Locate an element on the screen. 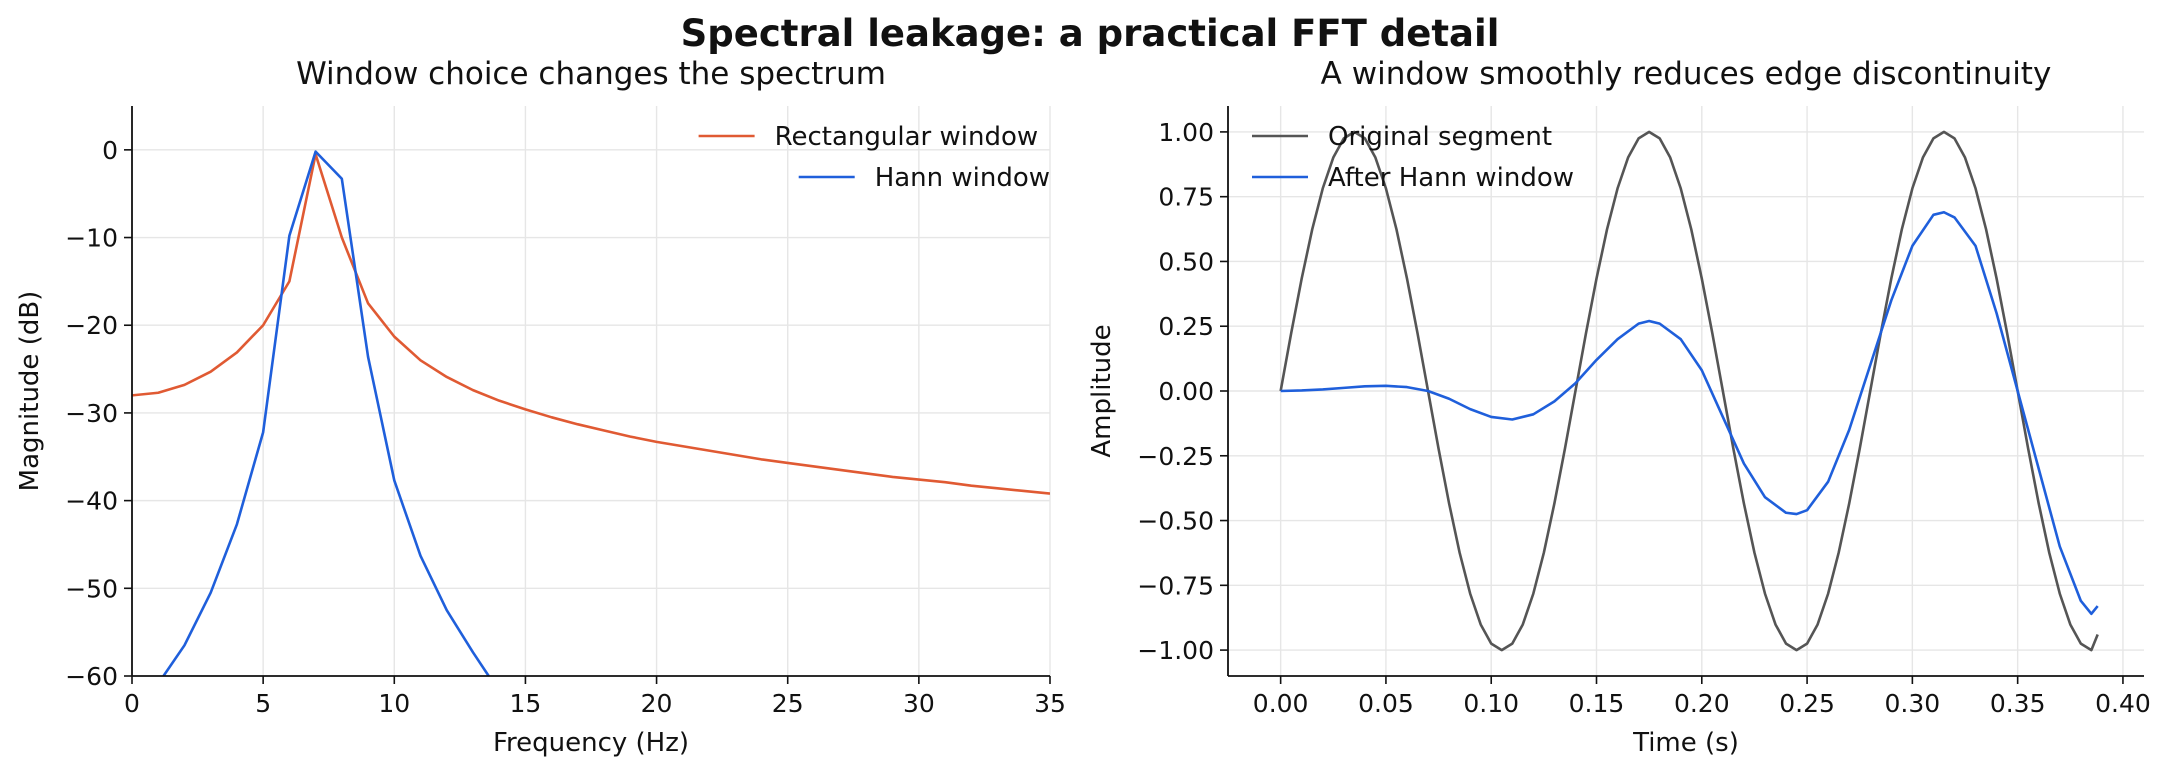 The image size is (2180, 776). legend: Original segment After Hann window is located at coordinates (1413, 157).